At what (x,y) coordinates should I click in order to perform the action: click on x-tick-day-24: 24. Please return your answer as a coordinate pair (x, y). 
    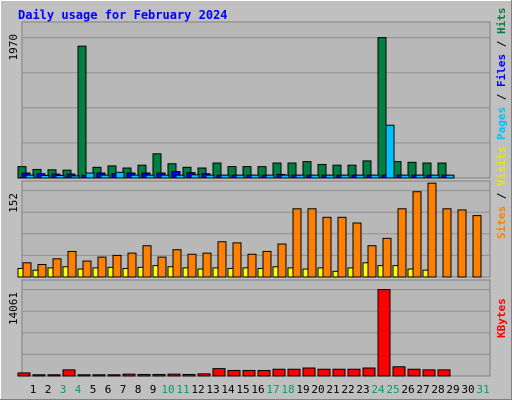
    Looking at the image, I should click on (378, 389).